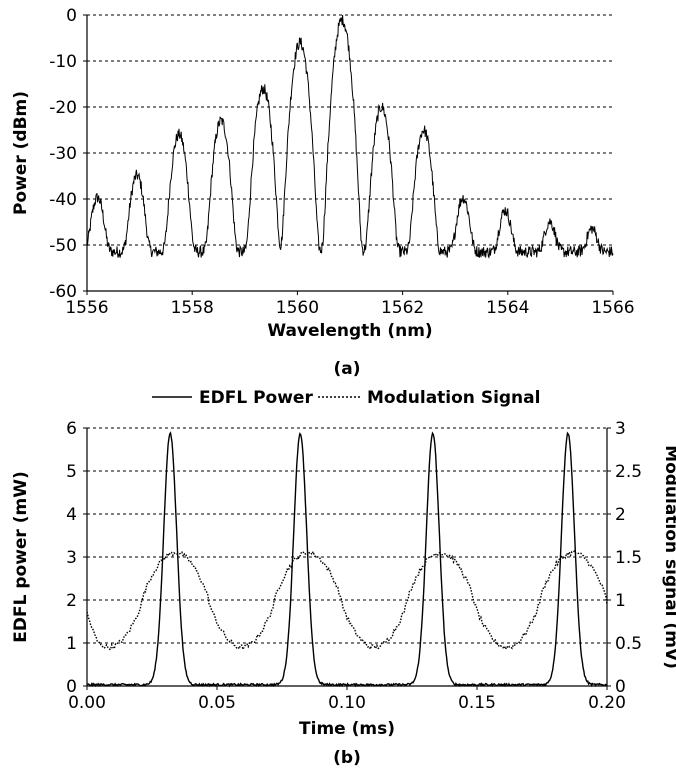 Image resolution: width=676 pixels, height=772 pixels. What do you see at coordinates (402, 308) in the screenshot?
I see `x-tick-label: 1562` at bounding box center [402, 308].